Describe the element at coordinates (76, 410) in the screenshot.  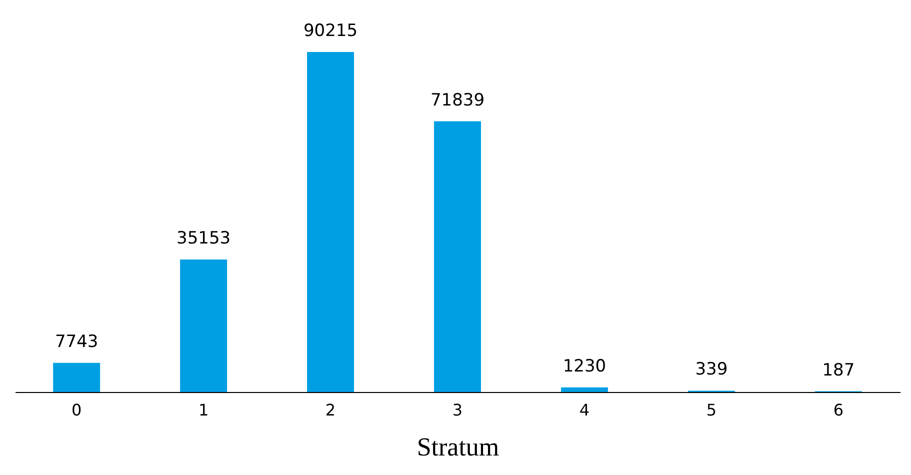
I see `x-tick-label: 0` at that location.